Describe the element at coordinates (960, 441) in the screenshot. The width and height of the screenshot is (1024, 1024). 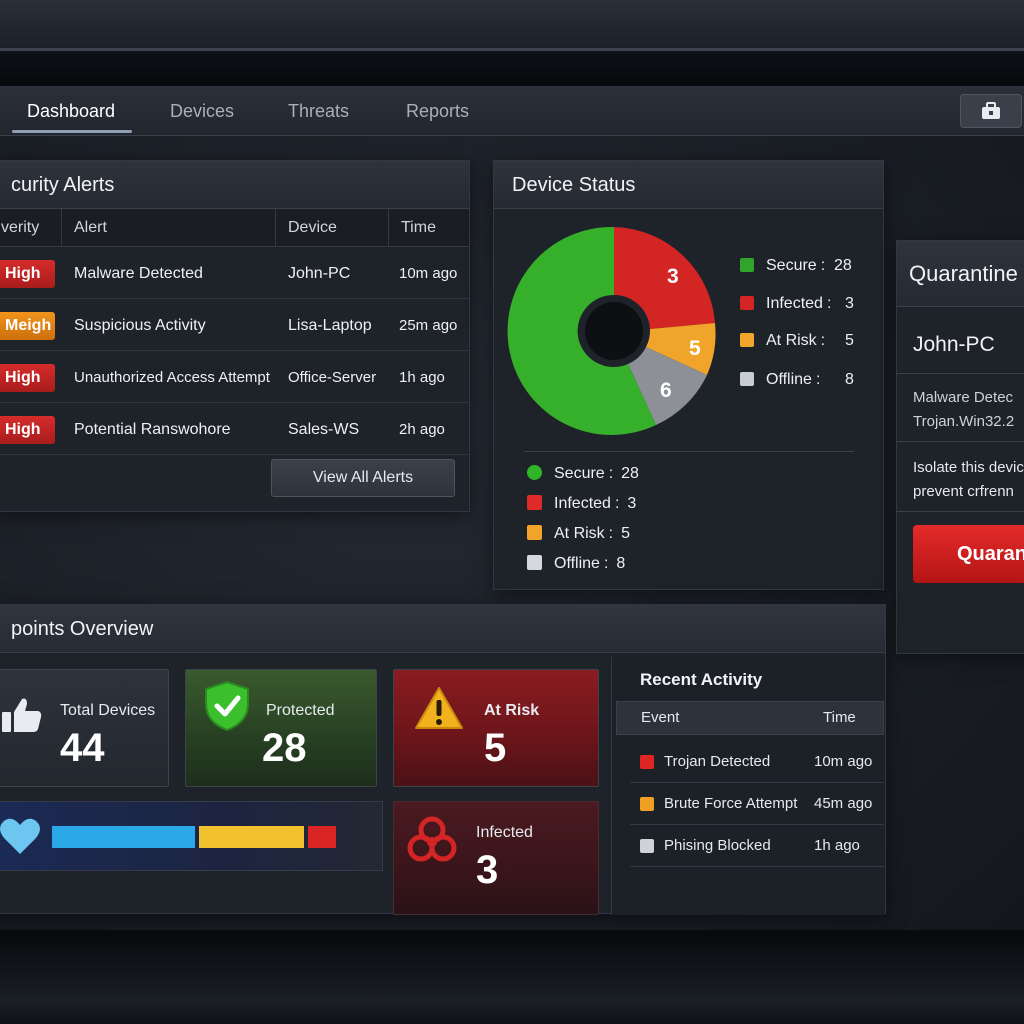
I see `divider` at that location.